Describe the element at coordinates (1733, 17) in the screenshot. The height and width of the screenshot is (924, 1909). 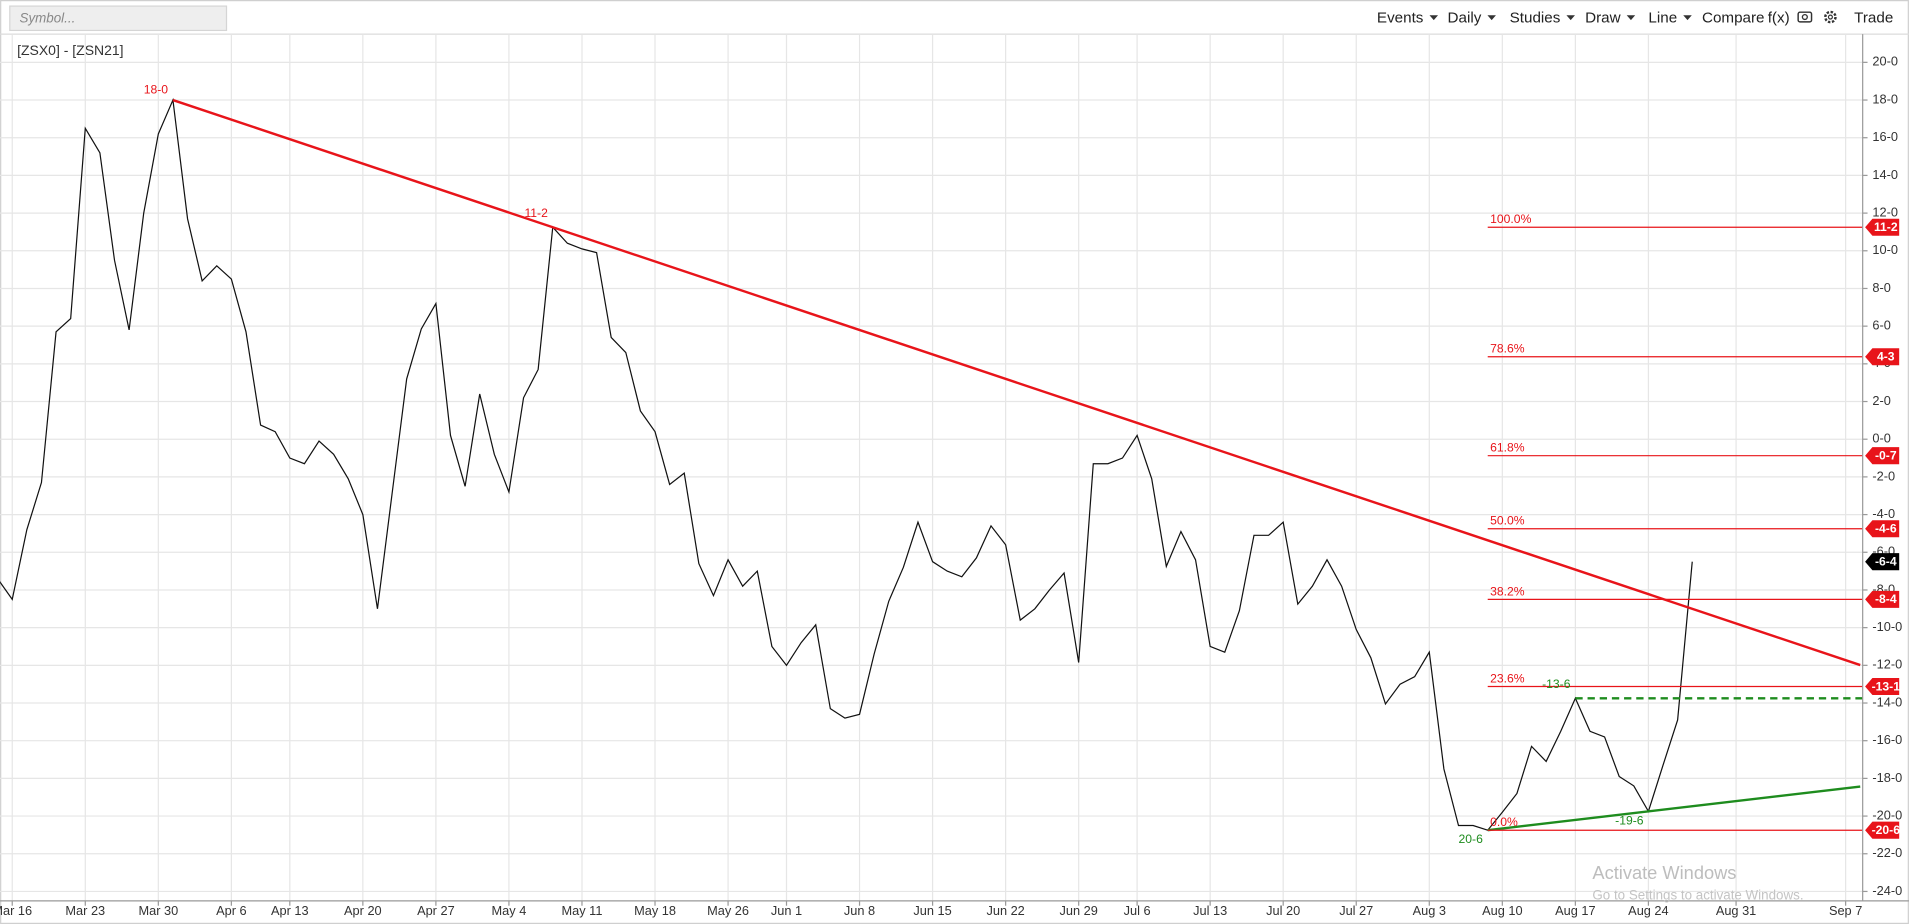
I see `toolbar-button: Compare` at that location.